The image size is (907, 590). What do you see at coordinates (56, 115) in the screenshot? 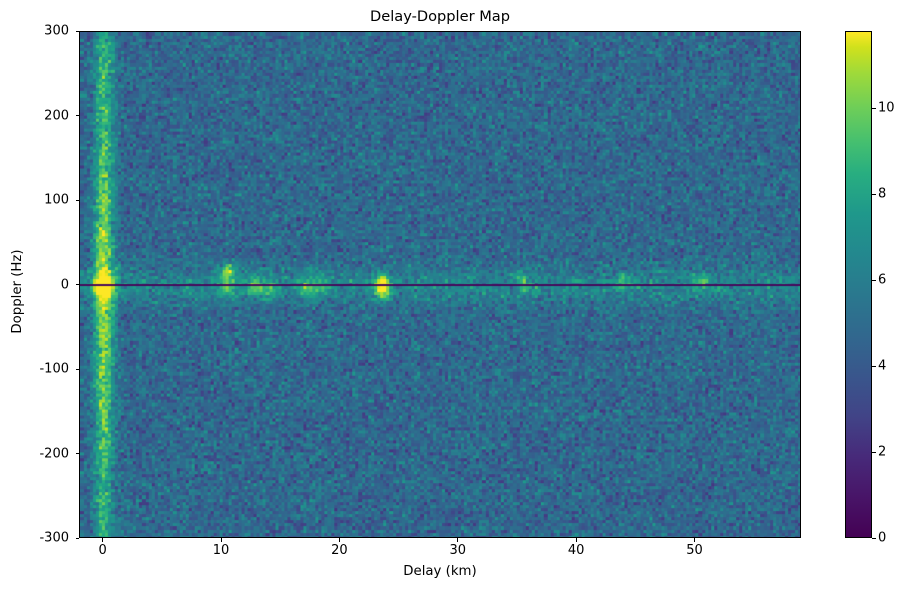
I see `y-tick-label: 200` at bounding box center [56, 115].